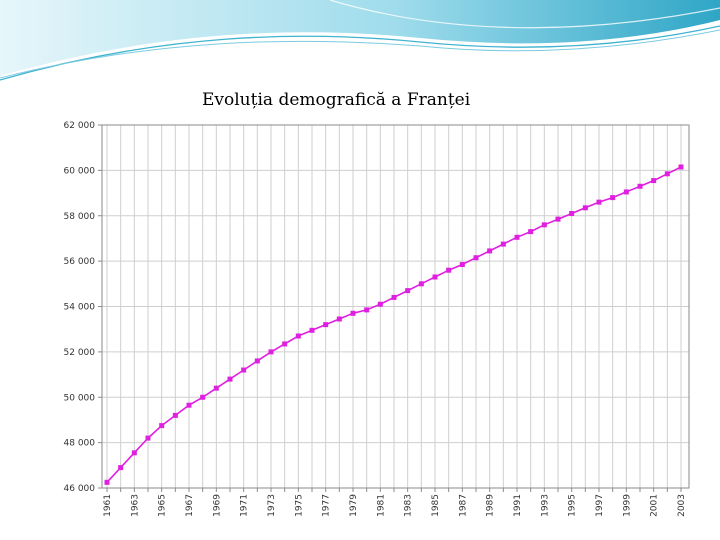  Describe the element at coordinates (217, 505) in the screenshot. I see `x-tick-label: 1969` at that location.